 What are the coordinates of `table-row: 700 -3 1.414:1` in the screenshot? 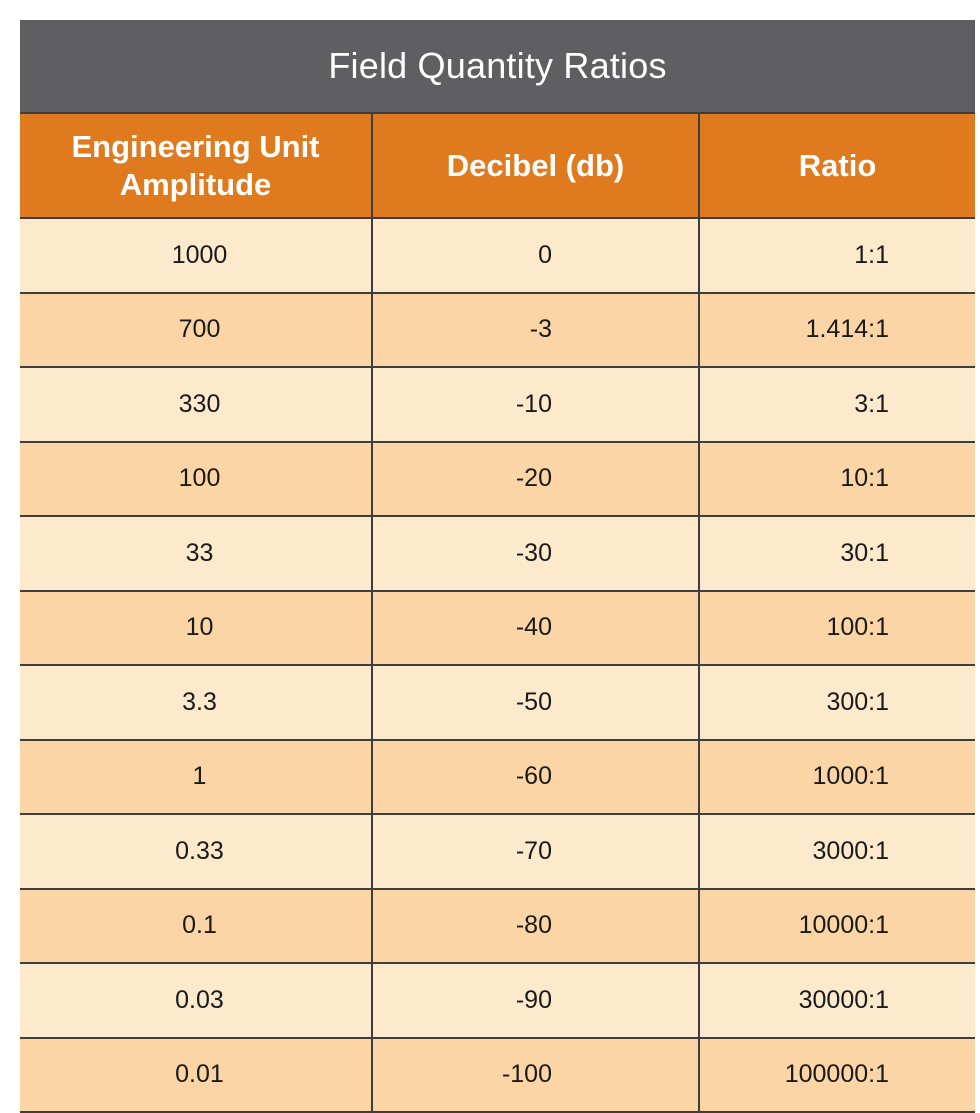 It's located at (497, 330).